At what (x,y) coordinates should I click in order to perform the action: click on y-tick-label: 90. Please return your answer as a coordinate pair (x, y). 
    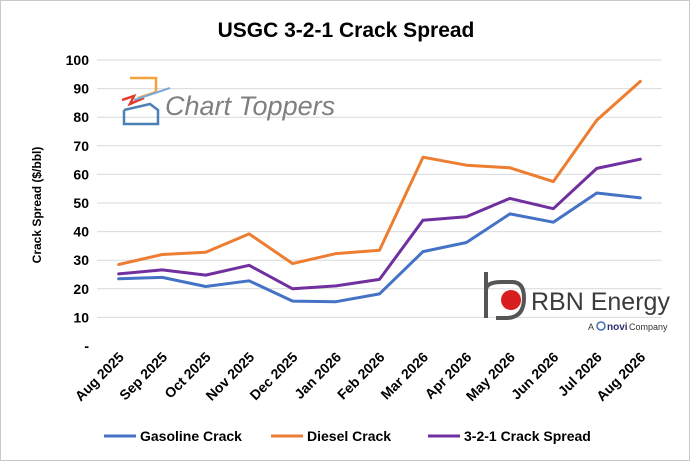
    Looking at the image, I should click on (81, 89).